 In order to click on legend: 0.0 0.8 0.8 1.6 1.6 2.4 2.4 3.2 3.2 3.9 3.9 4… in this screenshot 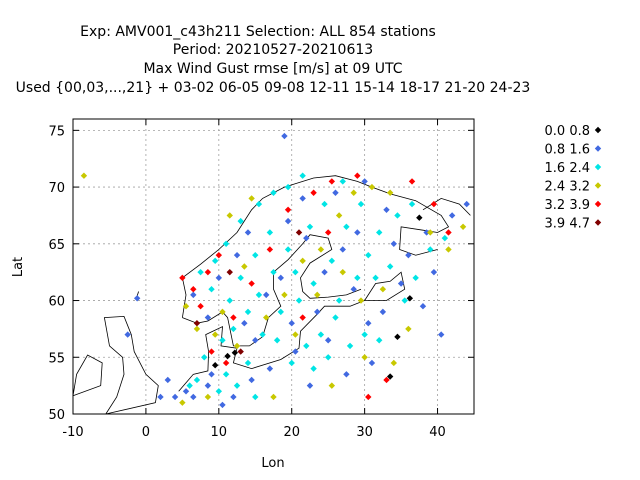, I will do `click(573, 178)`.